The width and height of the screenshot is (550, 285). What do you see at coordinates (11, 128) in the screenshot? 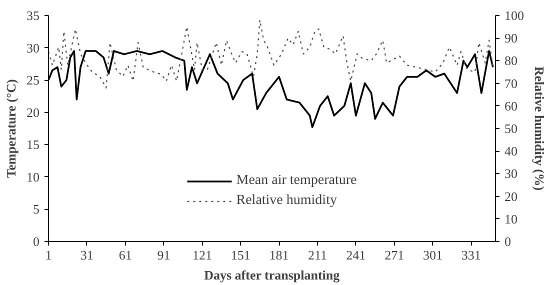
I see `y-axis-title: Temperature (°C)` at bounding box center [11, 128].